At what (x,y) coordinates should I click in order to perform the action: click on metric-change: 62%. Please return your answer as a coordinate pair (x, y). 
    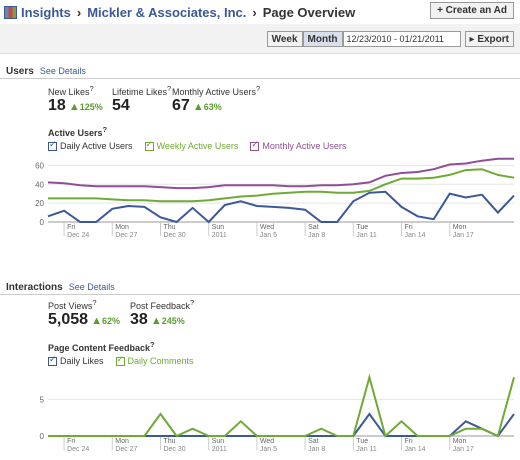
    Looking at the image, I should click on (111, 321).